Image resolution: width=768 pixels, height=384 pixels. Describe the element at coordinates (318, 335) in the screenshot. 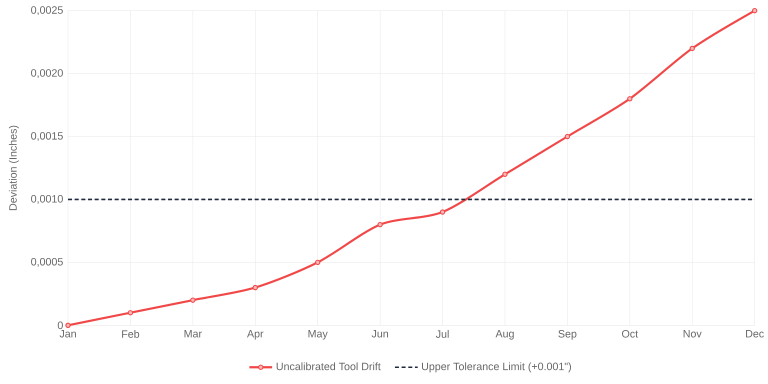

I see `x-tick-label: May` at that location.